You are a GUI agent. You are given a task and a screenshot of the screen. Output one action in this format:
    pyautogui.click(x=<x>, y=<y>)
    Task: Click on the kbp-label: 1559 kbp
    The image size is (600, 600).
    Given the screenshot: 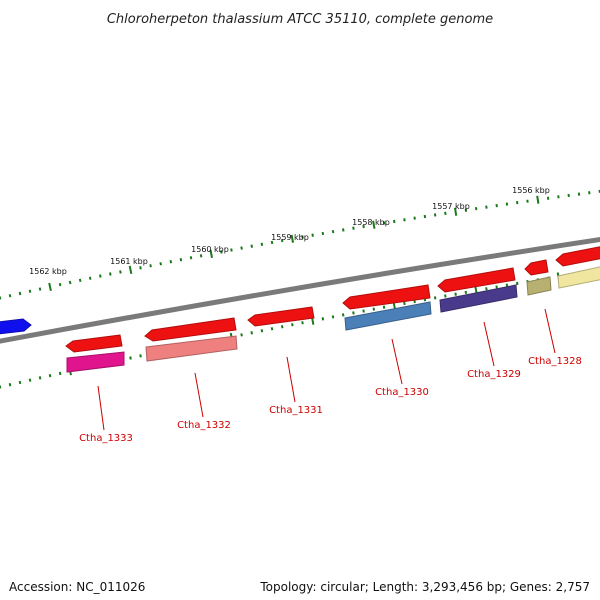 What is the action you would take?
    pyautogui.click(x=290, y=237)
    